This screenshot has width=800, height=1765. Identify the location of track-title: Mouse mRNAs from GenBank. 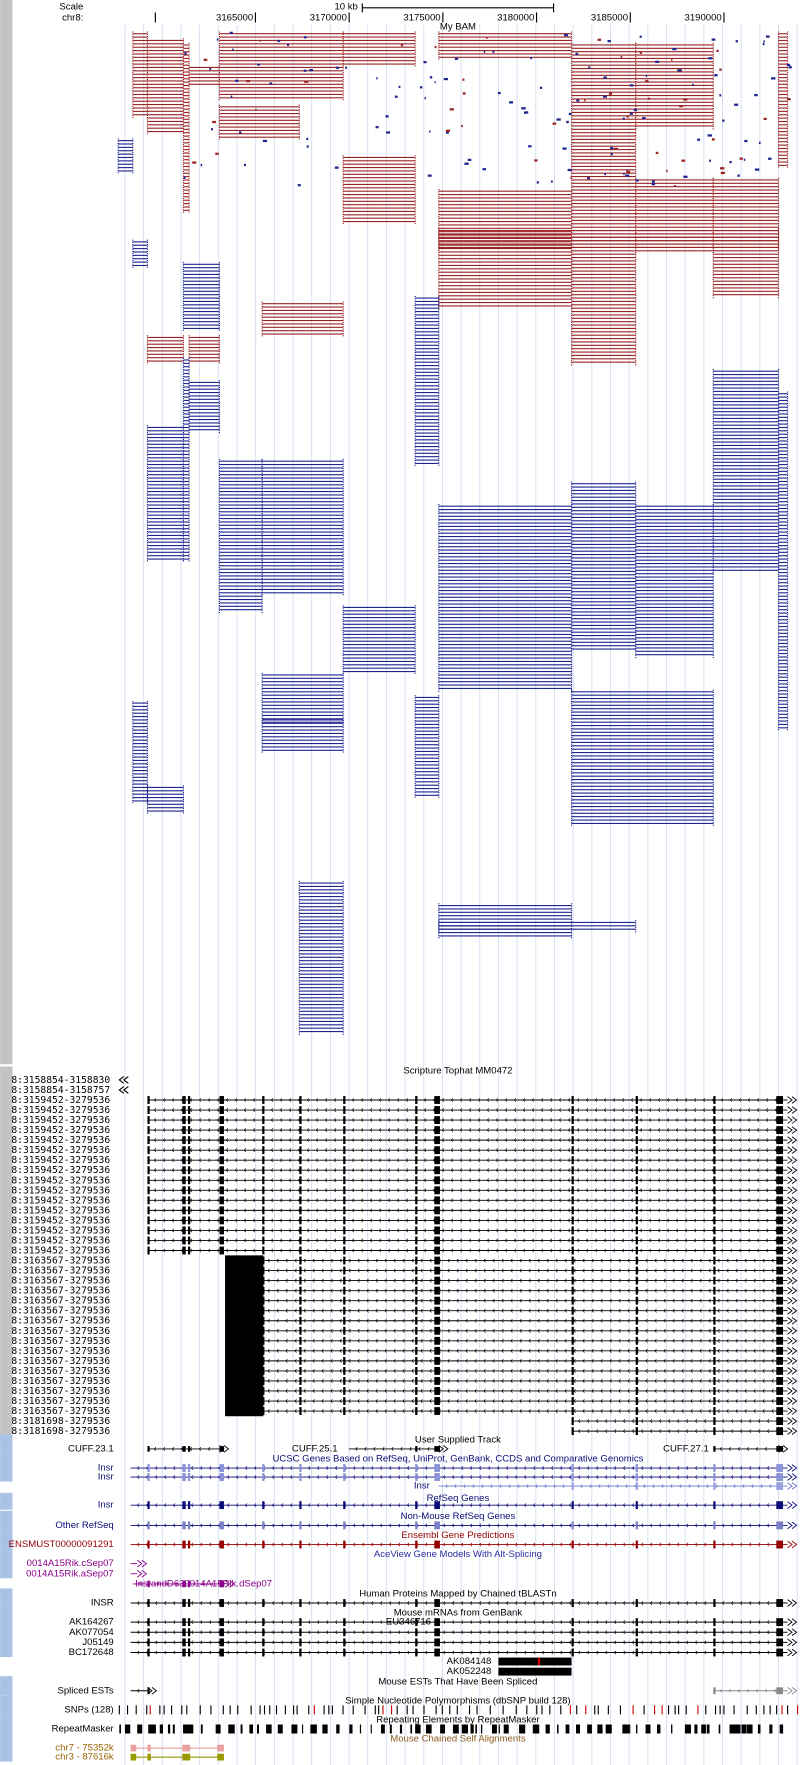
(458, 1613).